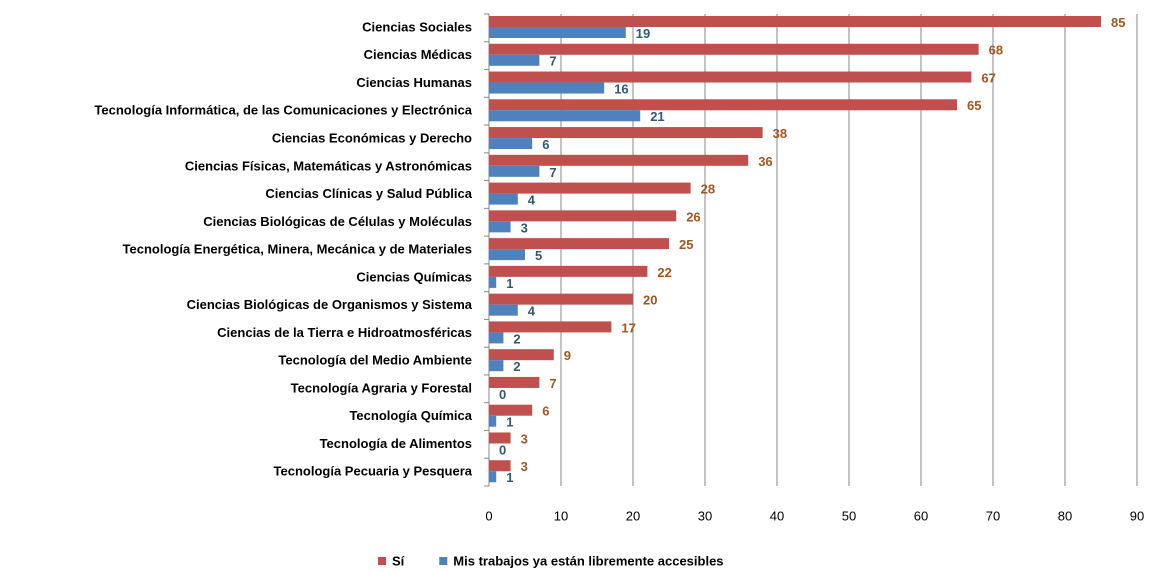 The height and width of the screenshot is (572, 1157). Describe the element at coordinates (988, 77) in the screenshot. I see `value-label: 67` at that location.